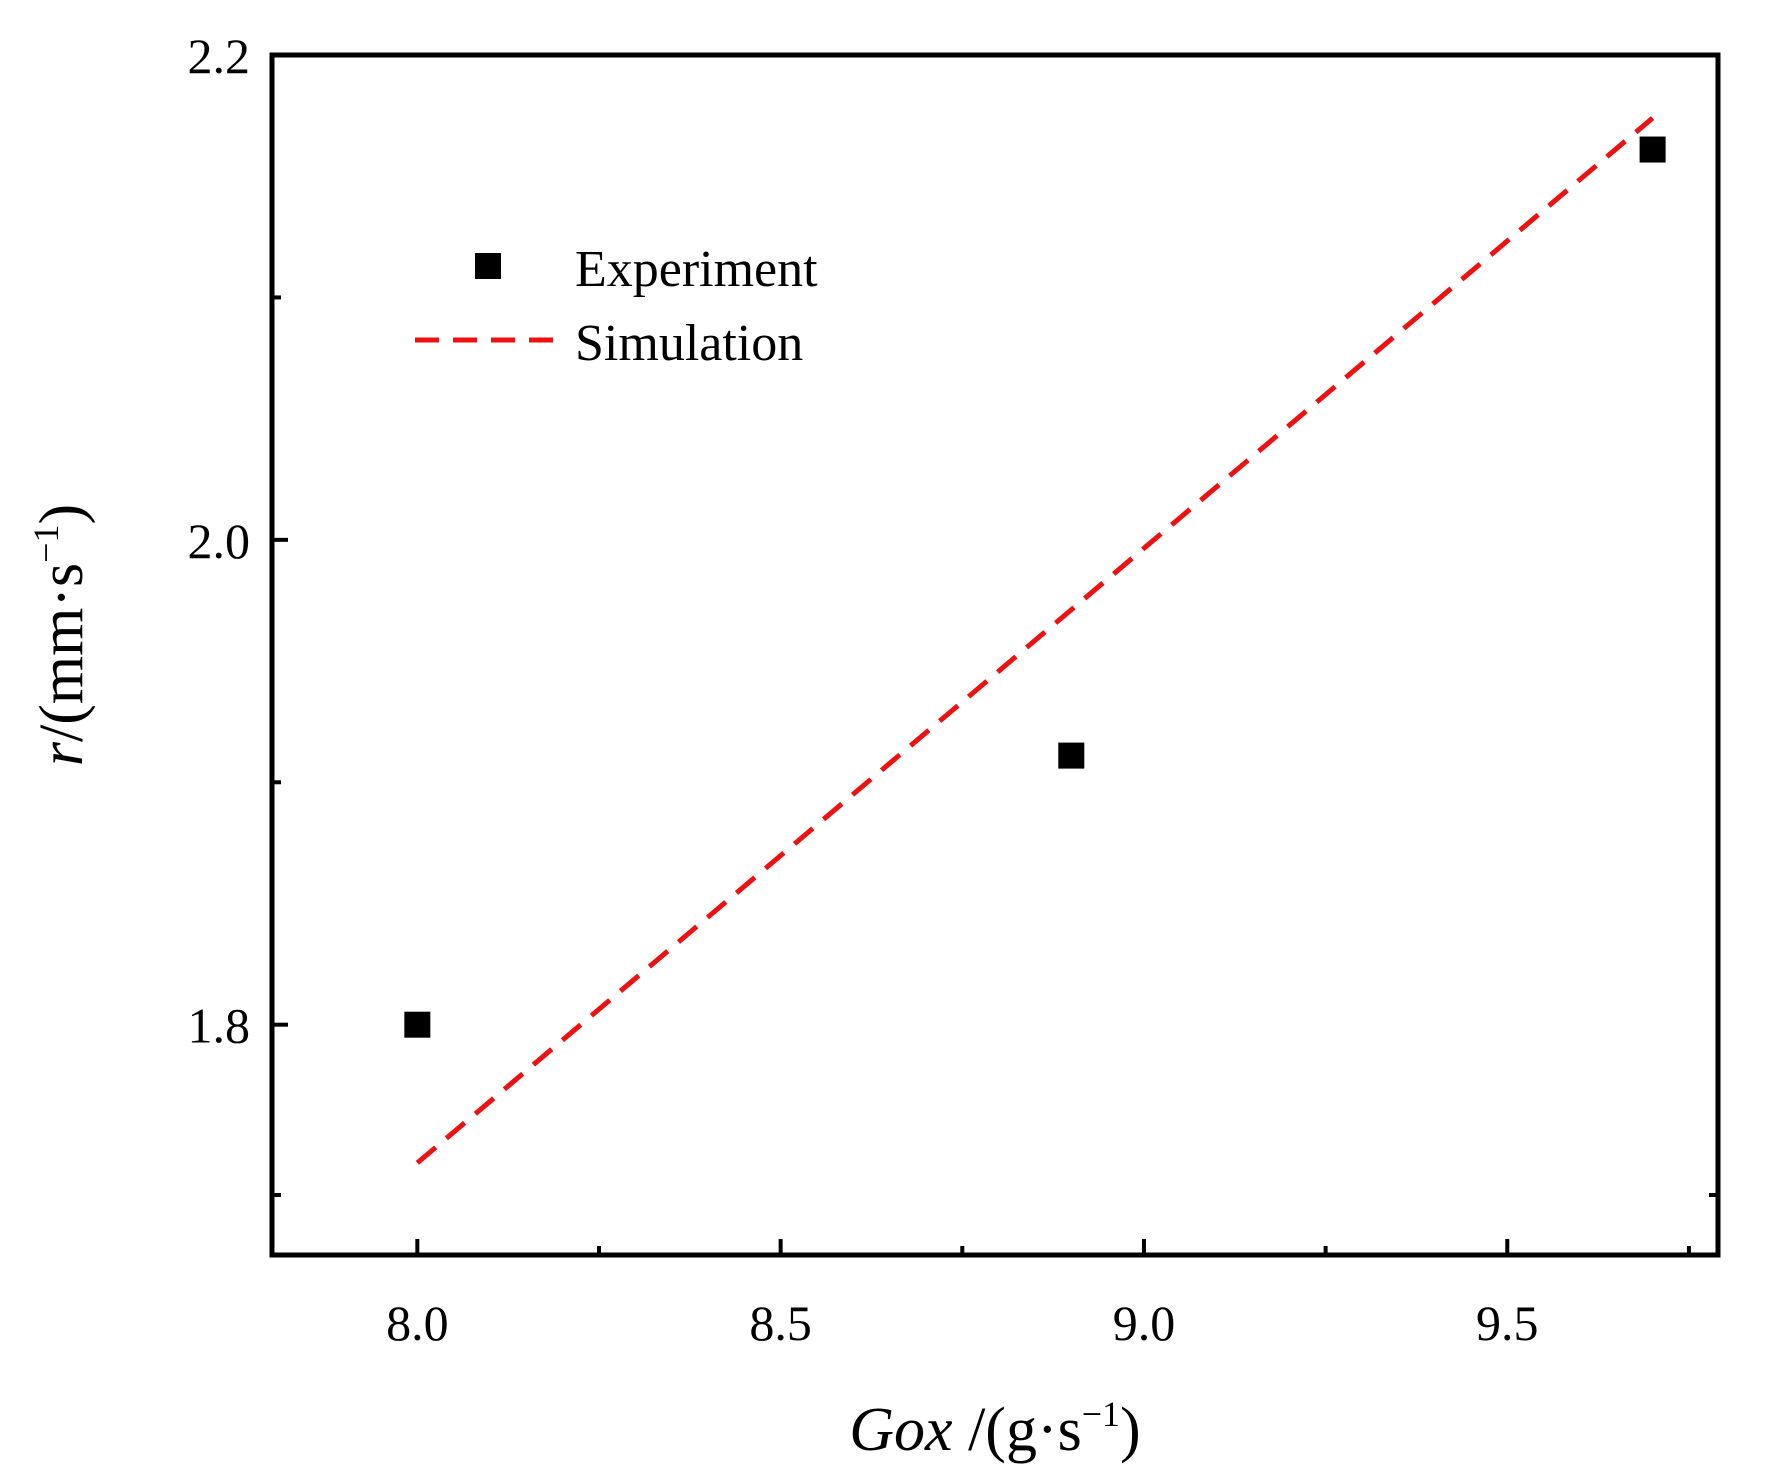 This screenshot has height=1481, width=1786. I want to click on x-tick-label: 9.5, so click(1507, 1323).